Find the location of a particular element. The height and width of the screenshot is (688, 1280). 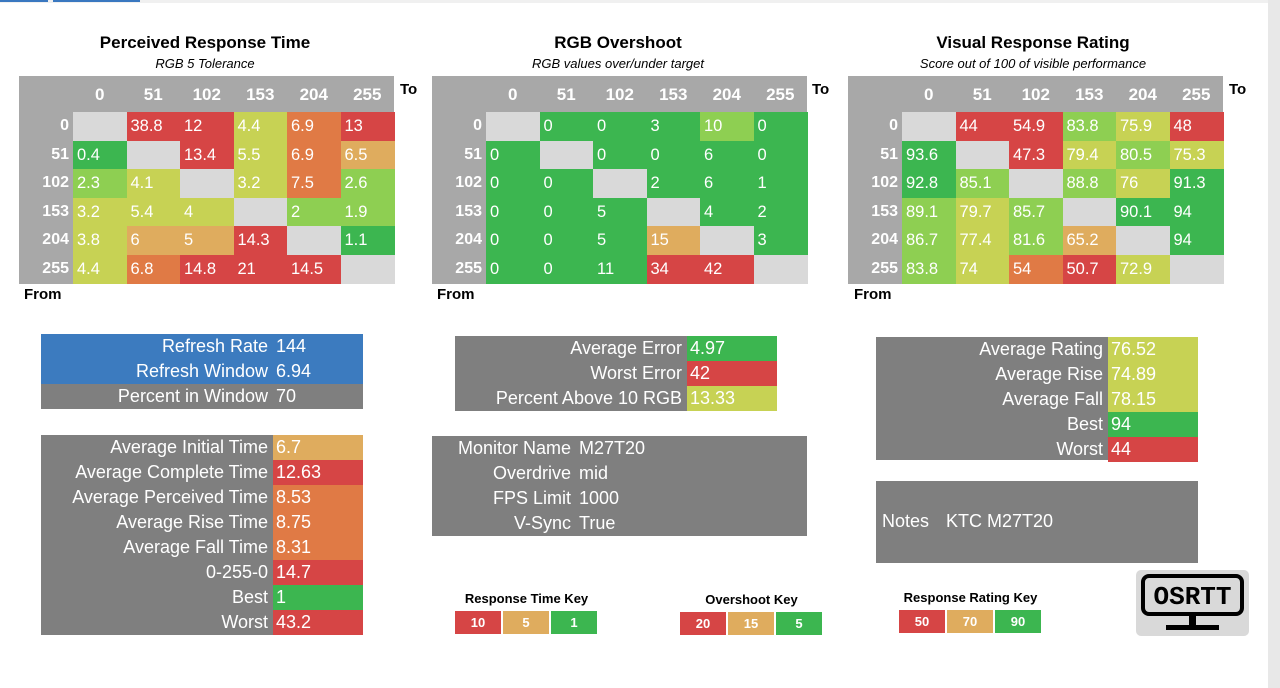

matrix-cell: 4.1 is located at coordinates (153, 183).